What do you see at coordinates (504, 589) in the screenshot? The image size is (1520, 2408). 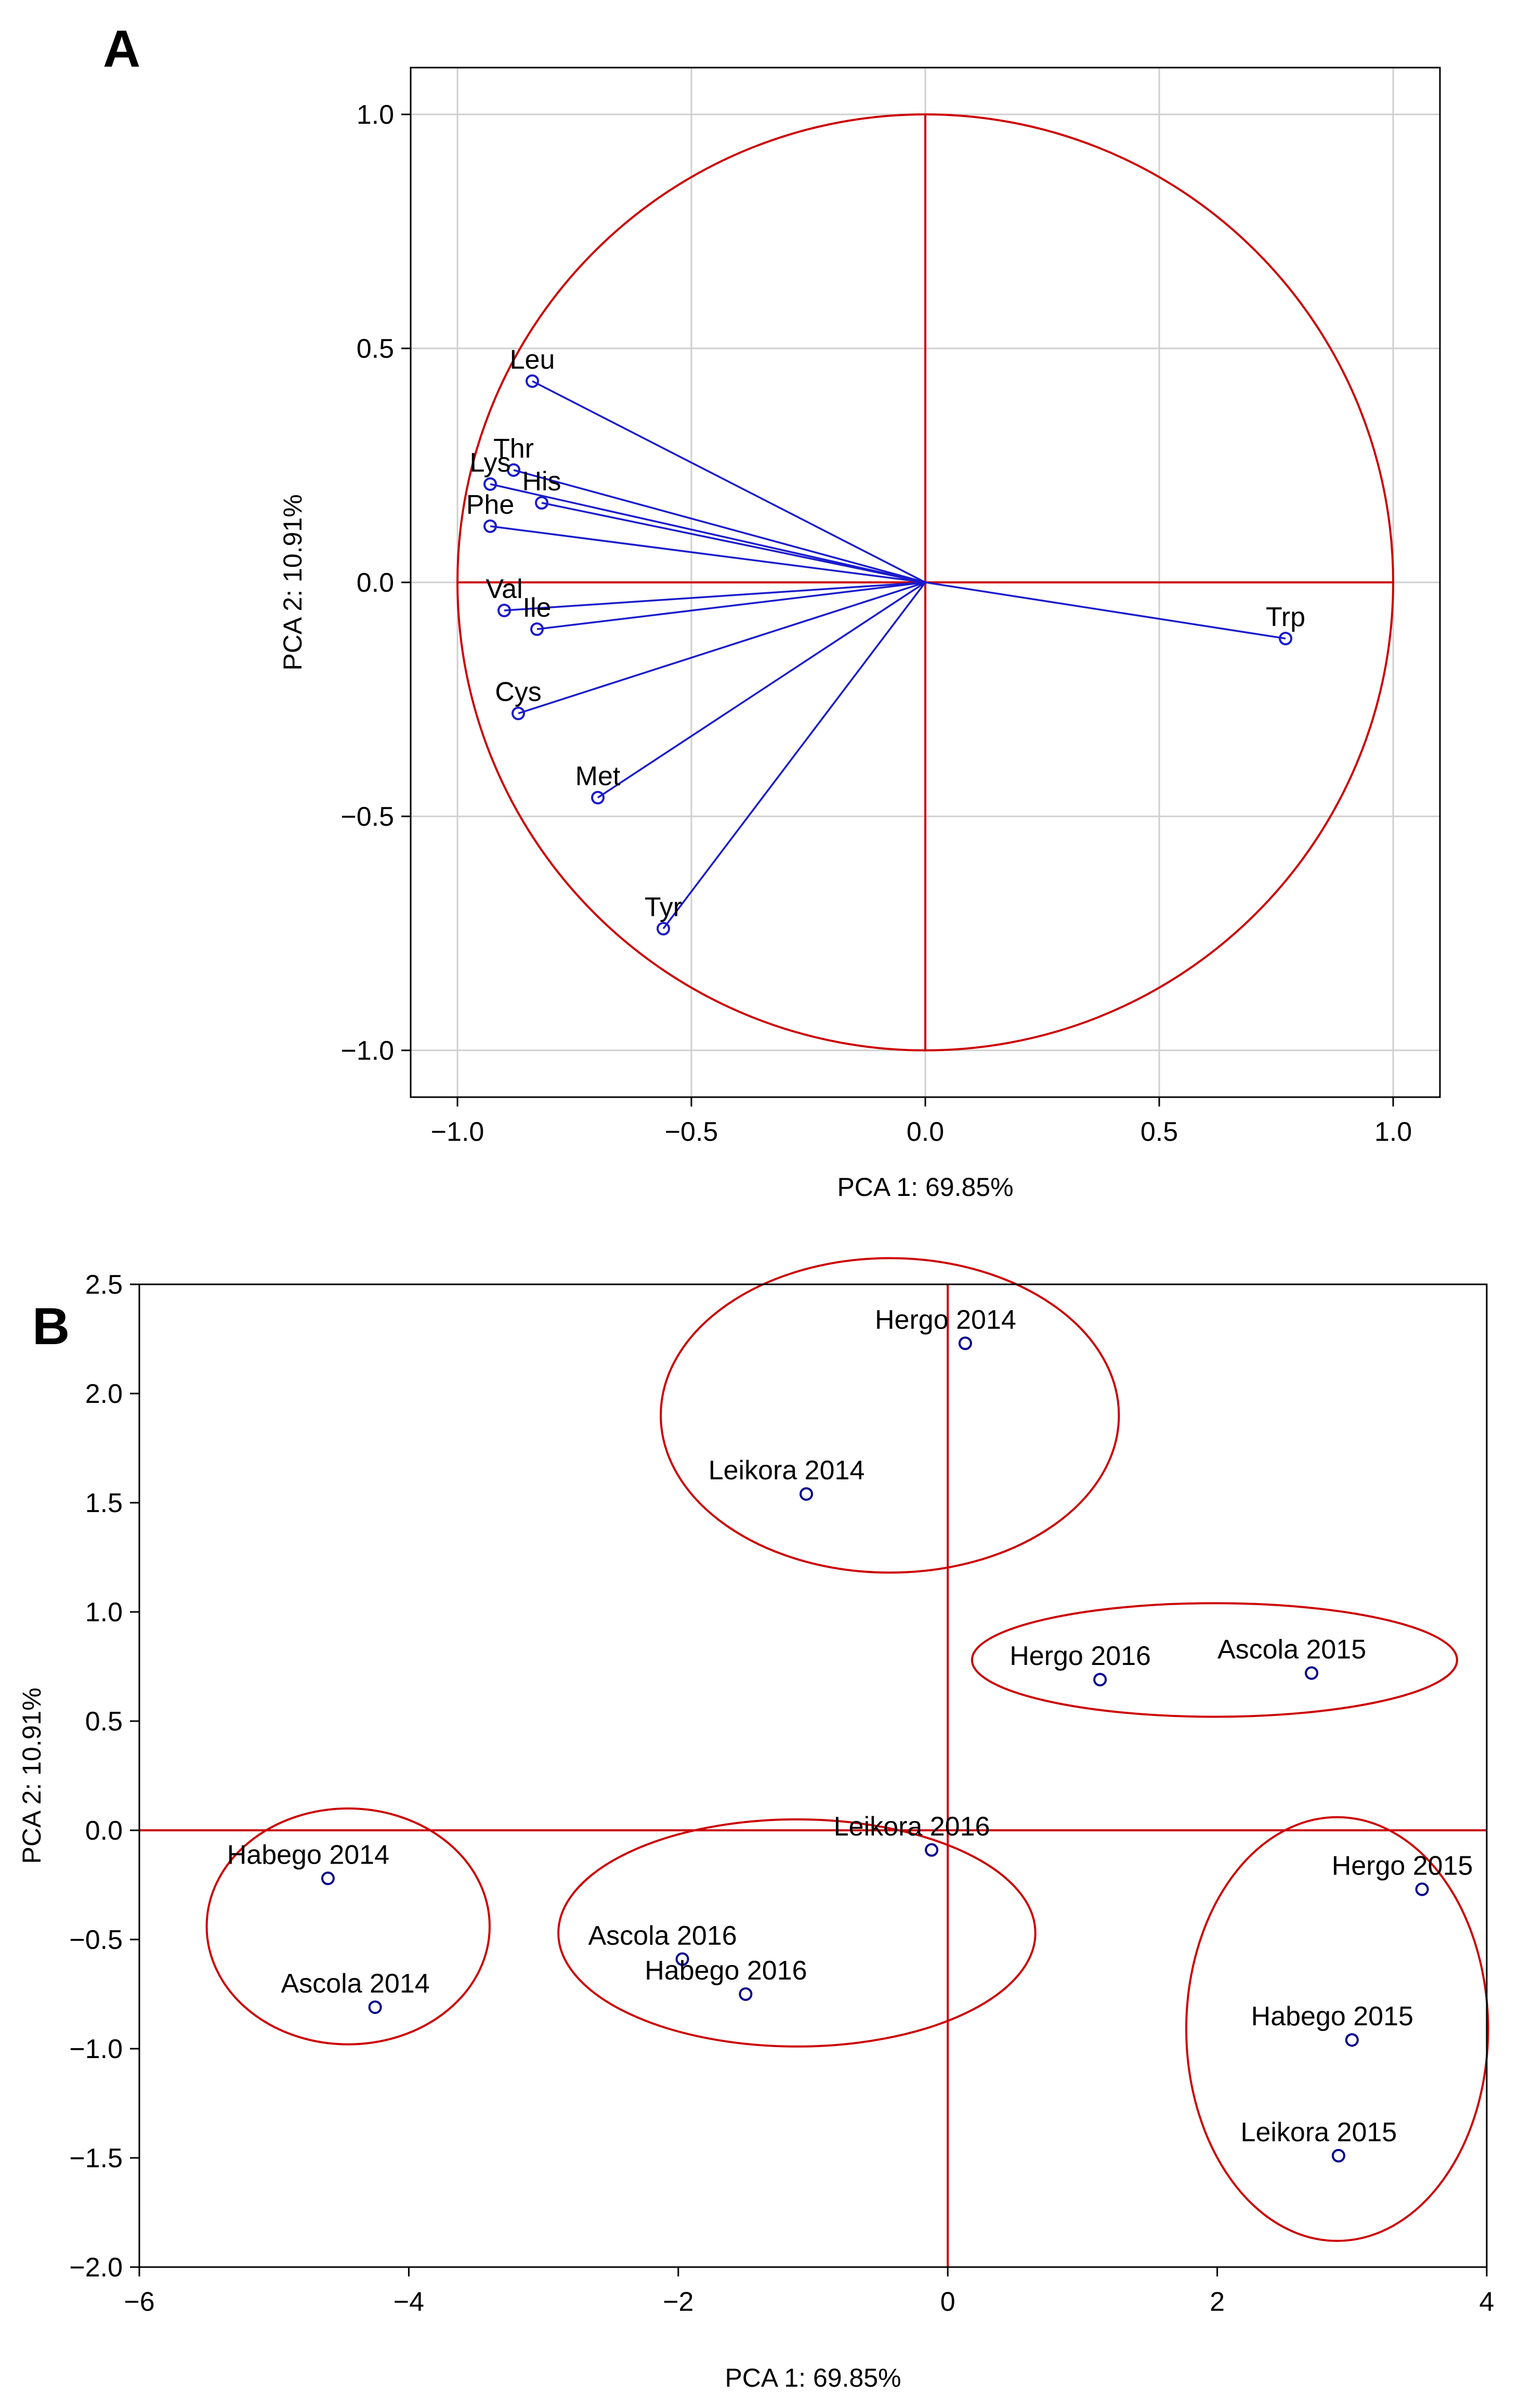 I see `a-label-val: Val` at bounding box center [504, 589].